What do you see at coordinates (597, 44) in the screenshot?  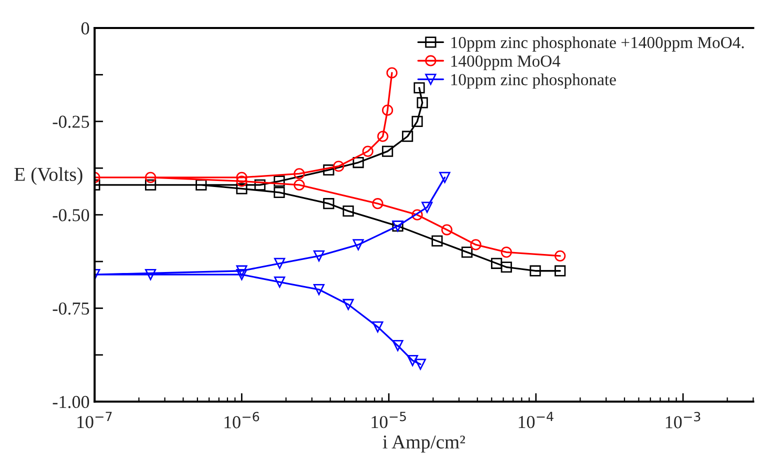 I see `legend-label: 10ppm zinc phosphonate +1400ppm MoO4.` at bounding box center [597, 44].